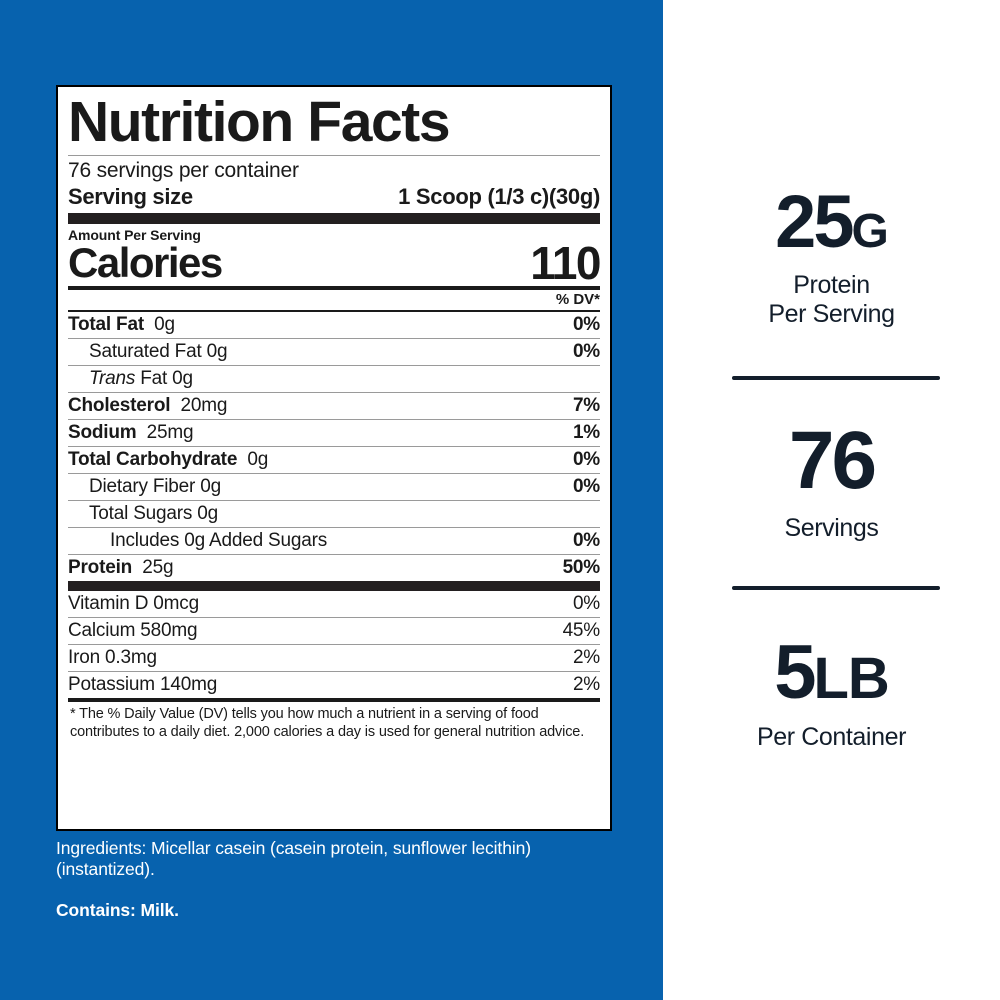  Describe the element at coordinates (499, 196) in the screenshot. I see `serving-size-value: 1 Scoop (1/3 c)(30g)` at that location.